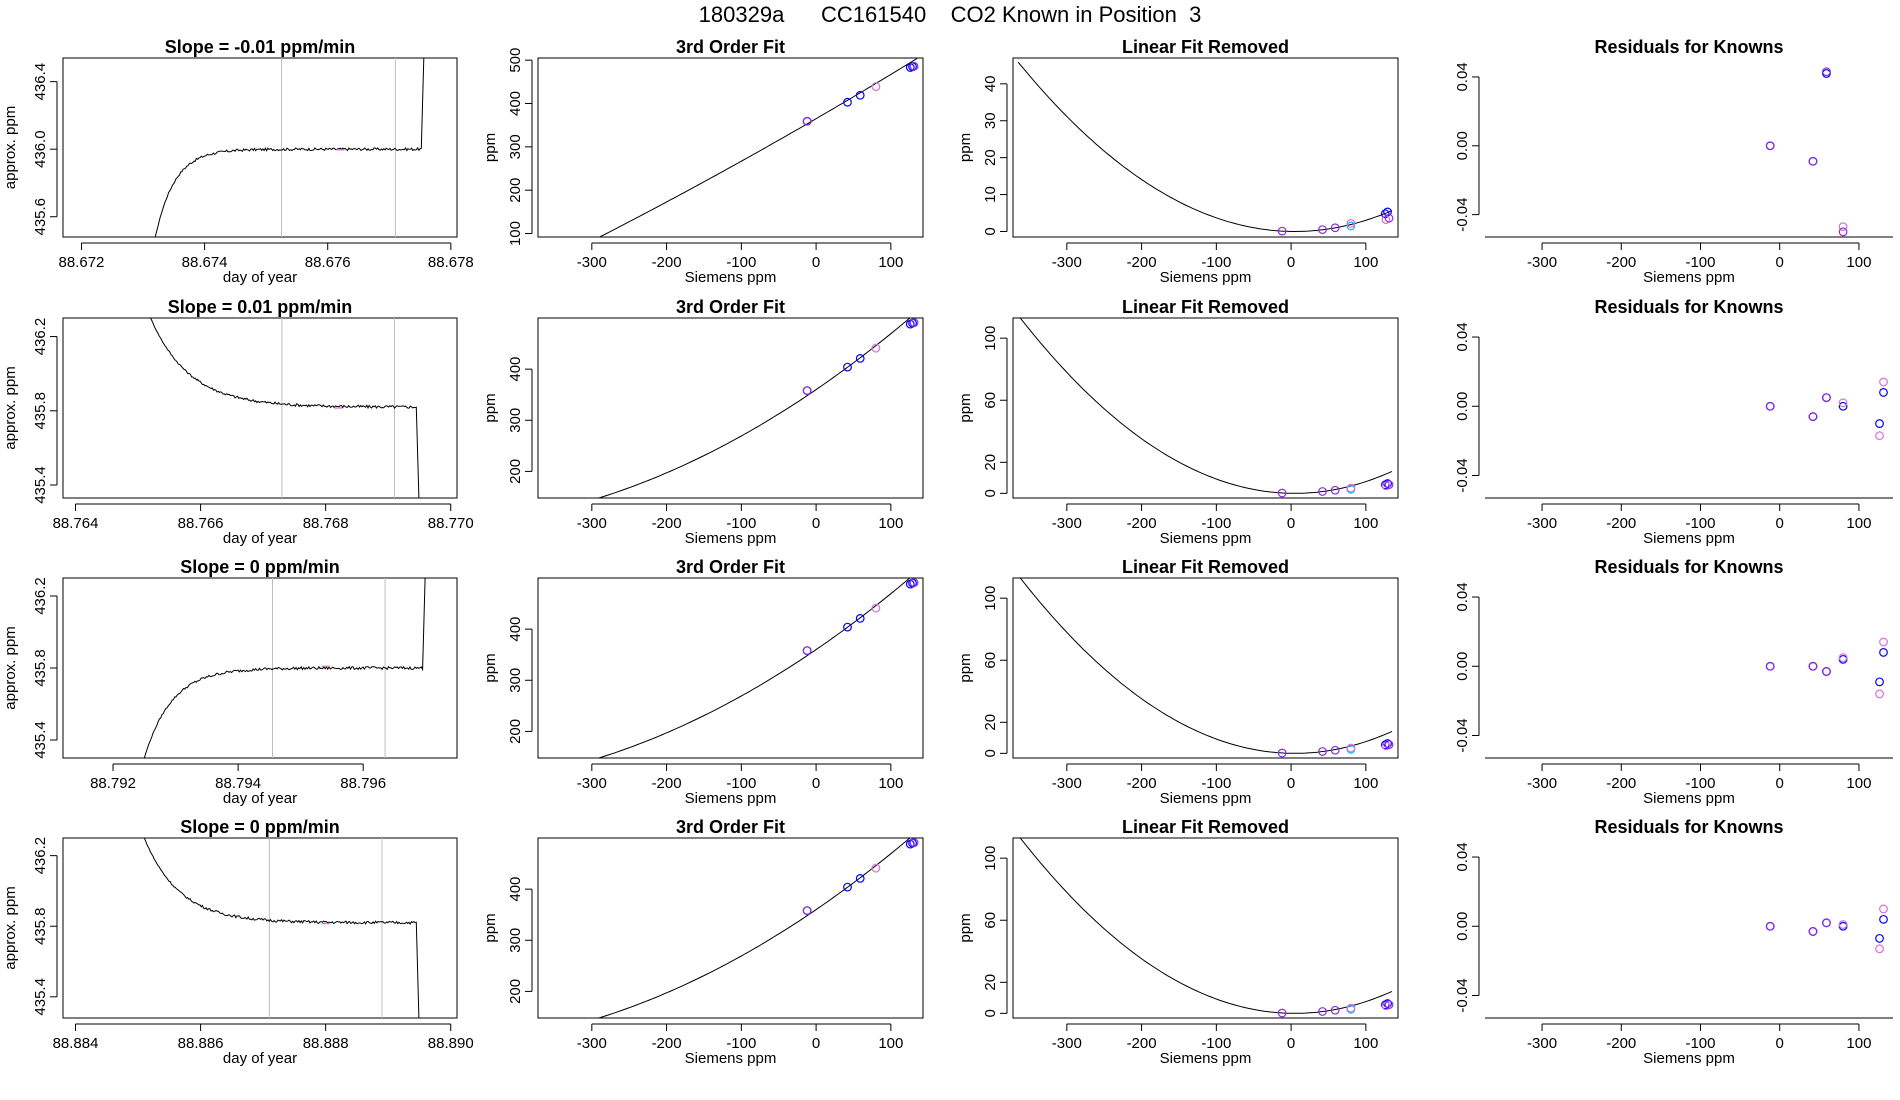 Image resolution: width=1900 pixels, height=1100 pixels. Describe the element at coordinates (1462, 856) in the screenshot. I see `y-tick-label: 0.04` at that location.